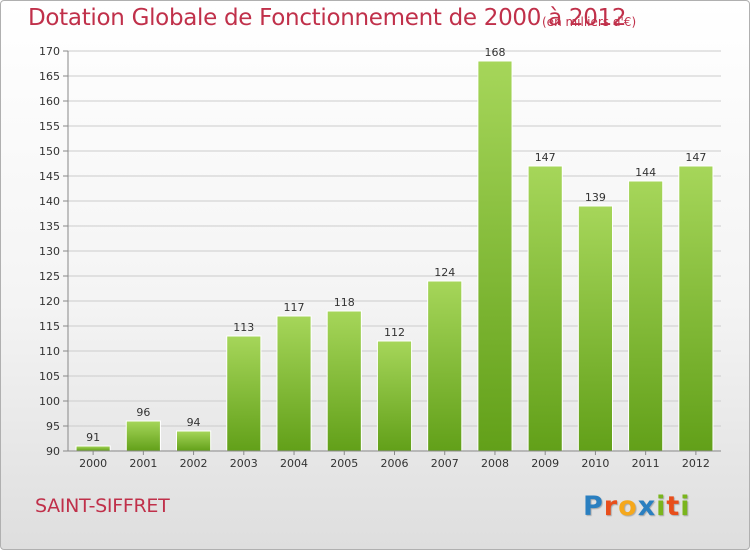 This screenshot has width=750, height=550. Describe the element at coordinates (611, 506) in the screenshot. I see `logo-letter: r` at that location.